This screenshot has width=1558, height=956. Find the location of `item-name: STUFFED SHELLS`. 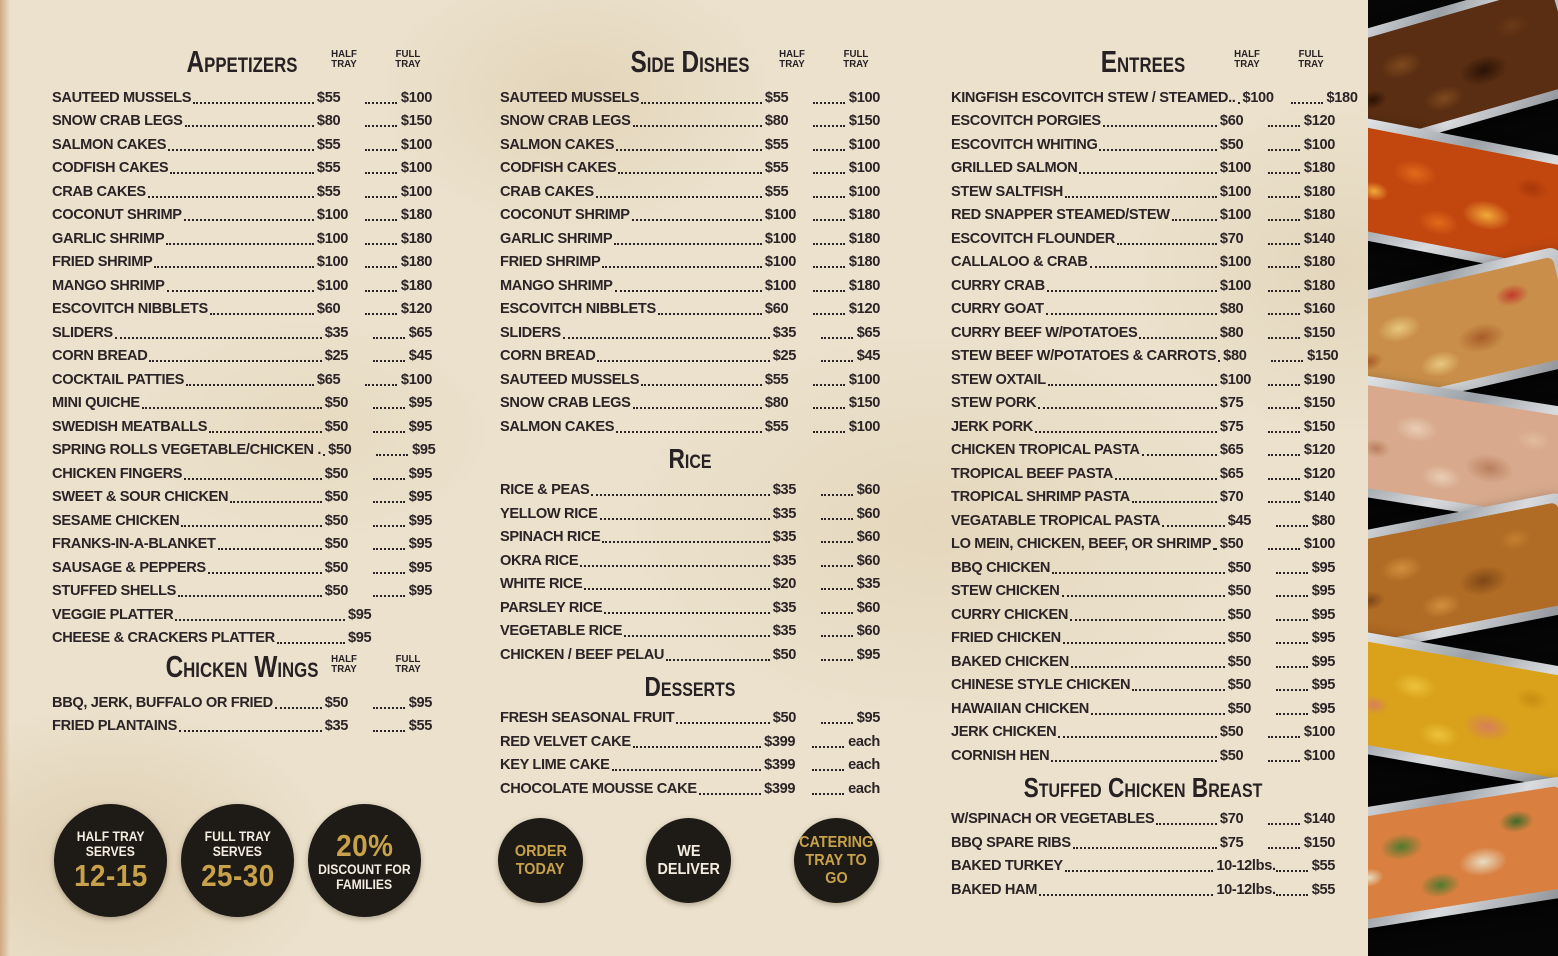

item-name: STUFFED SHELLS is located at coordinates (114, 591).